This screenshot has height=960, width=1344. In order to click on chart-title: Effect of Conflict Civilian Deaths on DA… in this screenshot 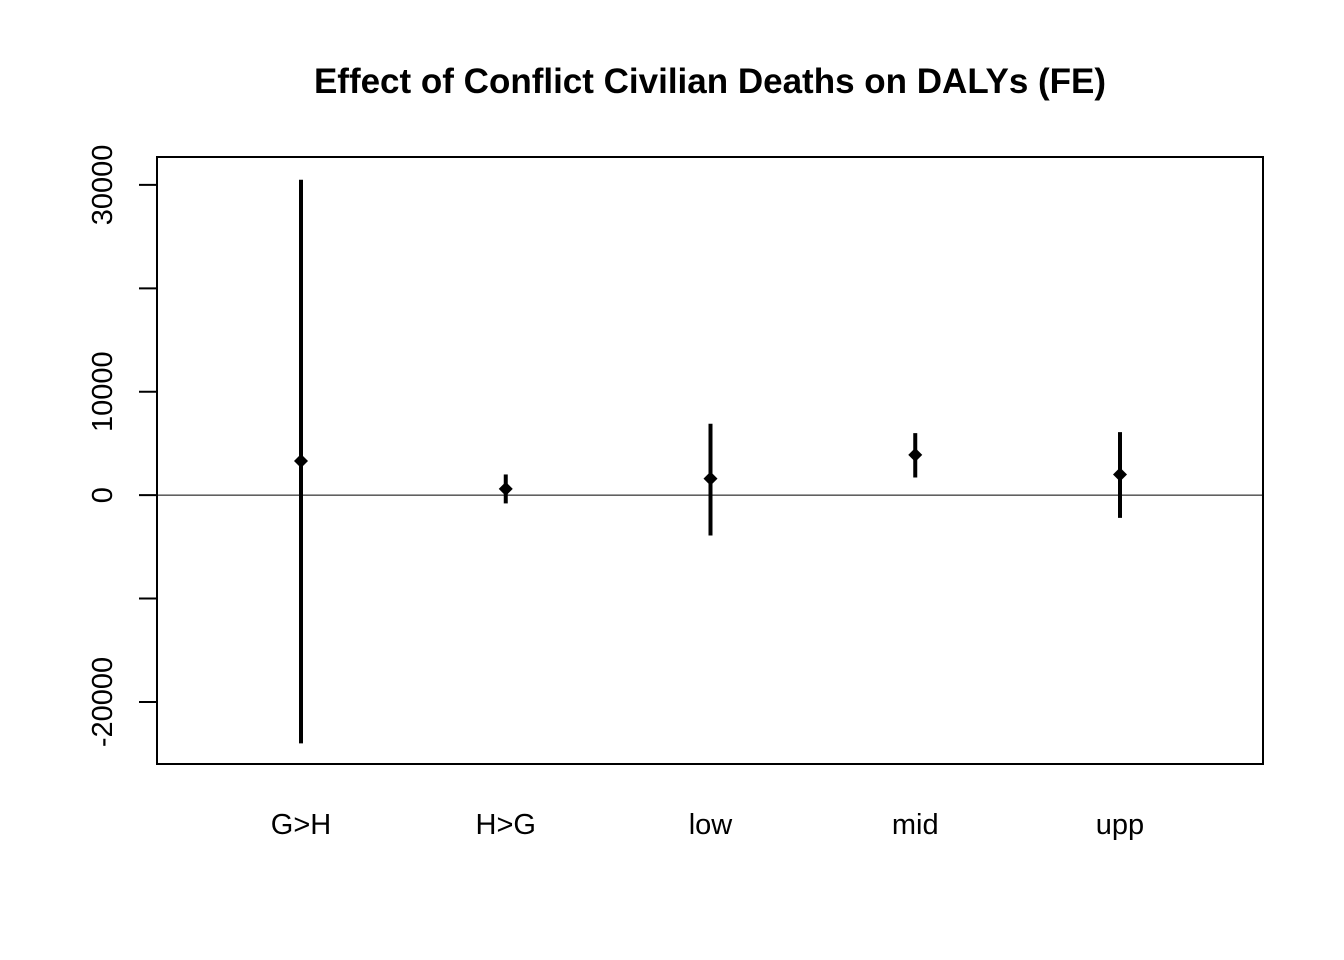, I will do `click(710, 81)`.